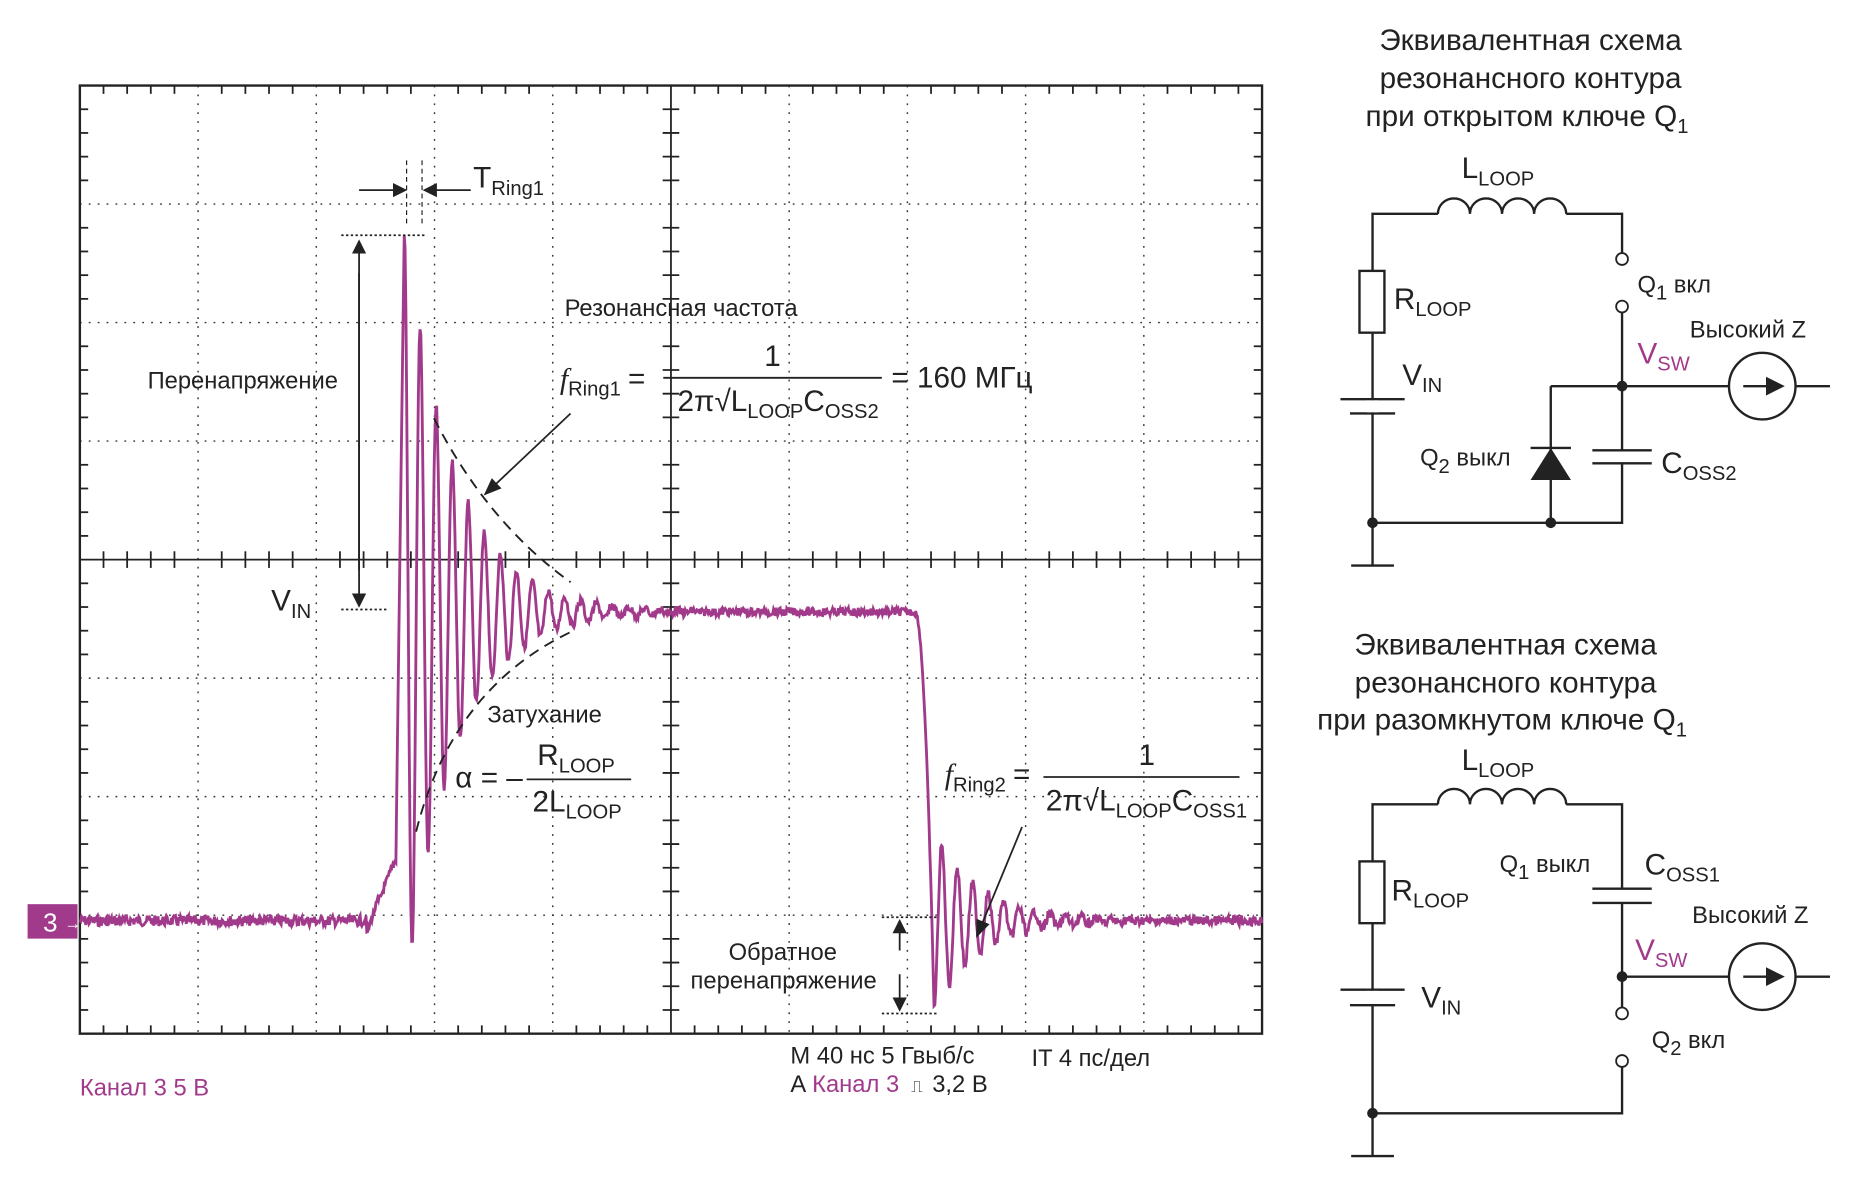 The image size is (1854, 1181). Describe the element at coordinates (1545, 867) in the screenshot. I see `svg-text: Q1 выкл` at that location.